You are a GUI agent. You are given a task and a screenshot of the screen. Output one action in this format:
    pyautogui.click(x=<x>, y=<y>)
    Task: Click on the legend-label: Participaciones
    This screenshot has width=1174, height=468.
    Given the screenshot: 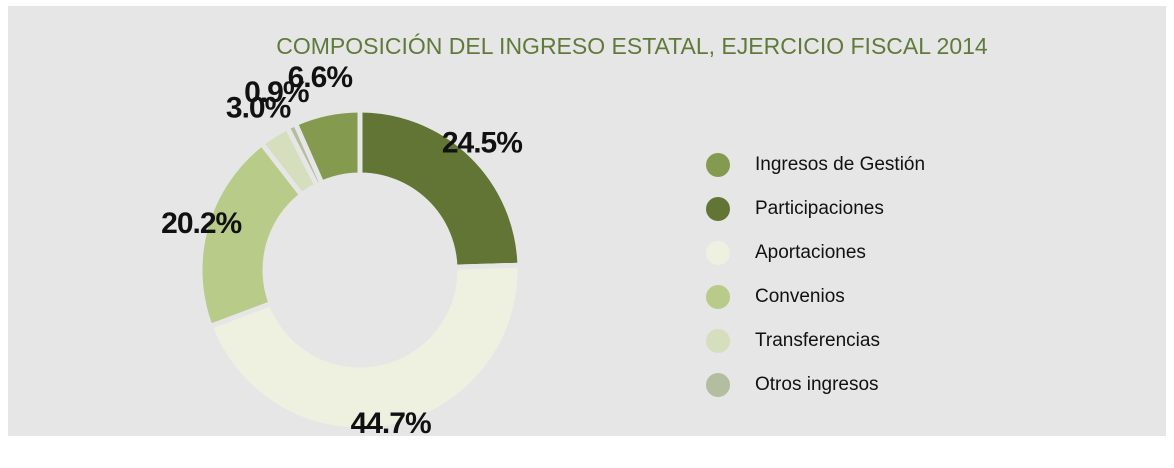 What is the action you would take?
    pyautogui.click(x=819, y=208)
    